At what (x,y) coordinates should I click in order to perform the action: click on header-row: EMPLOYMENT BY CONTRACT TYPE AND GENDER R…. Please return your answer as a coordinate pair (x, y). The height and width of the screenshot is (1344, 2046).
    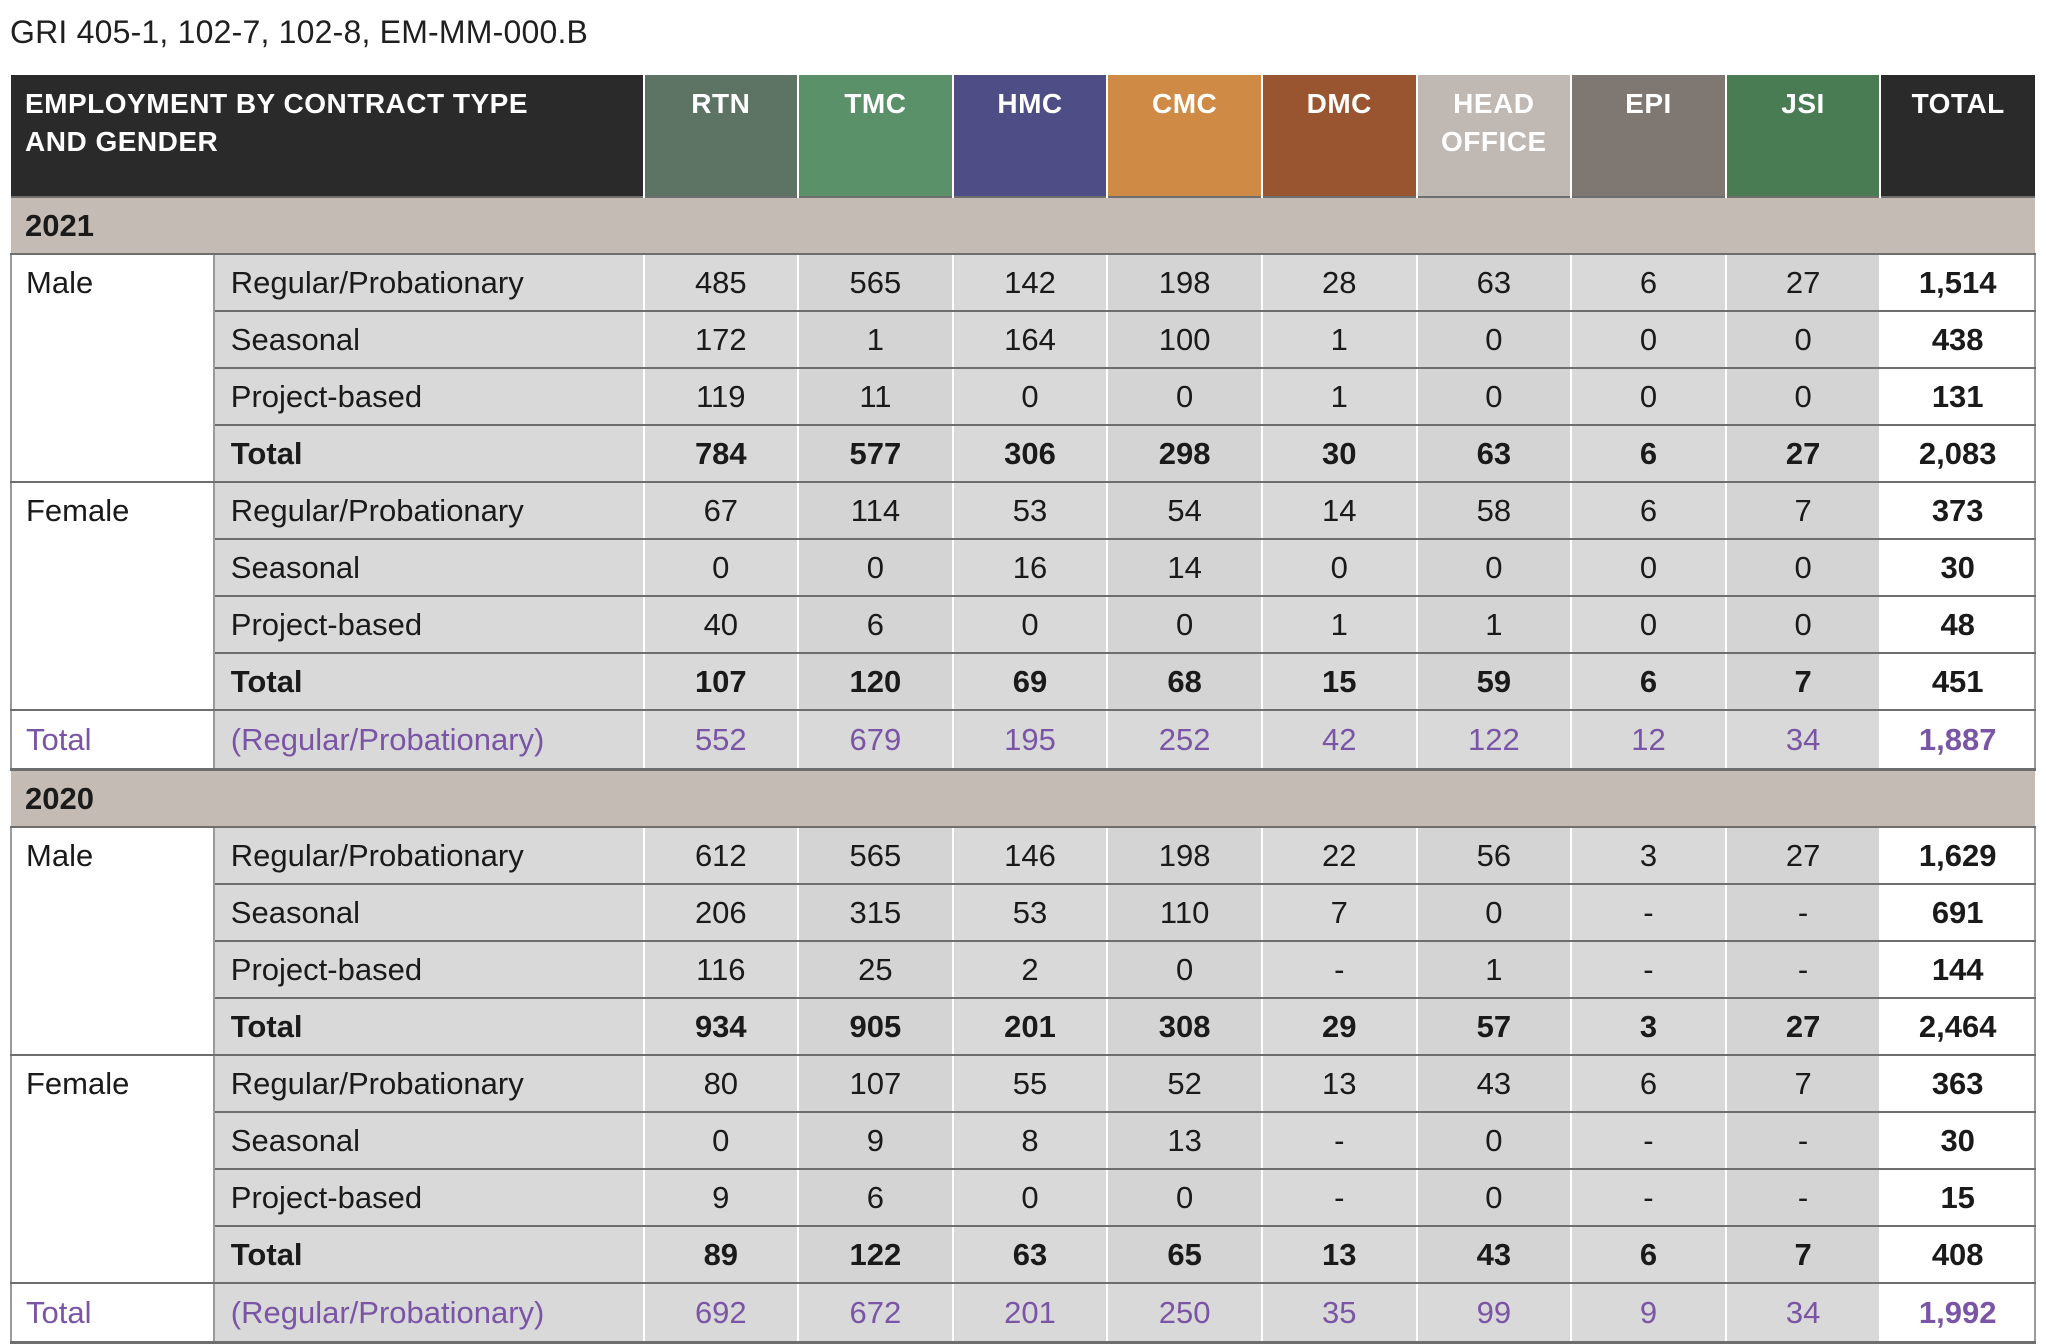
    Looking at the image, I should click on (1023, 136).